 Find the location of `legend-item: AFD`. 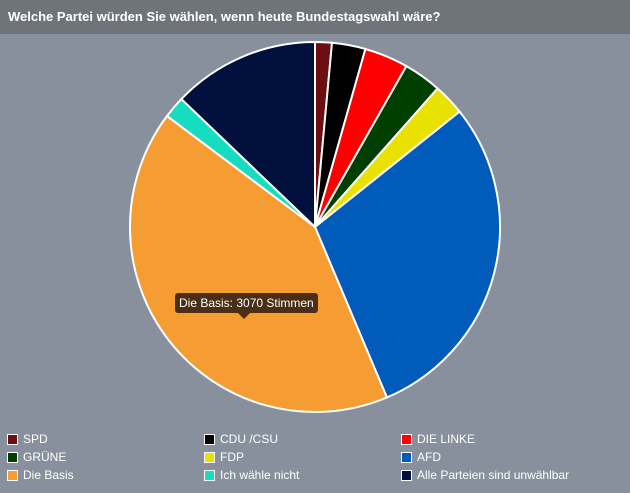

legend-item: AFD is located at coordinates (421, 457).